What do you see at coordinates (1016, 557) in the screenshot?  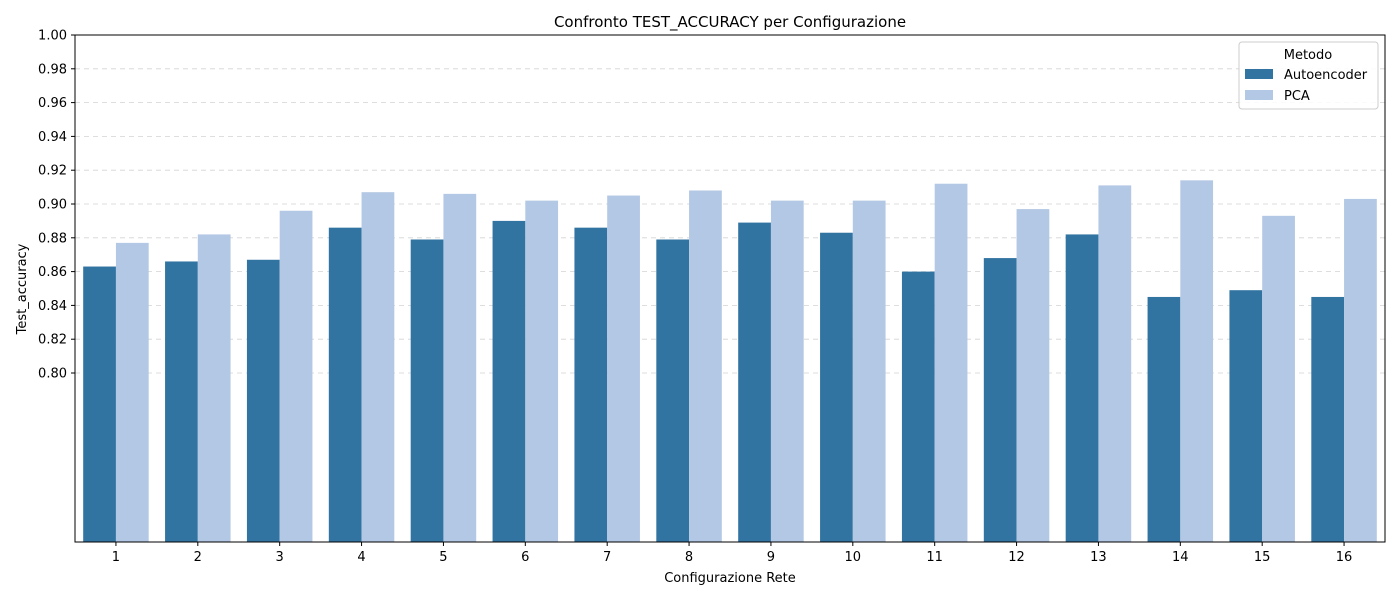 I see `x-tick-label: 12` at bounding box center [1016, 557].